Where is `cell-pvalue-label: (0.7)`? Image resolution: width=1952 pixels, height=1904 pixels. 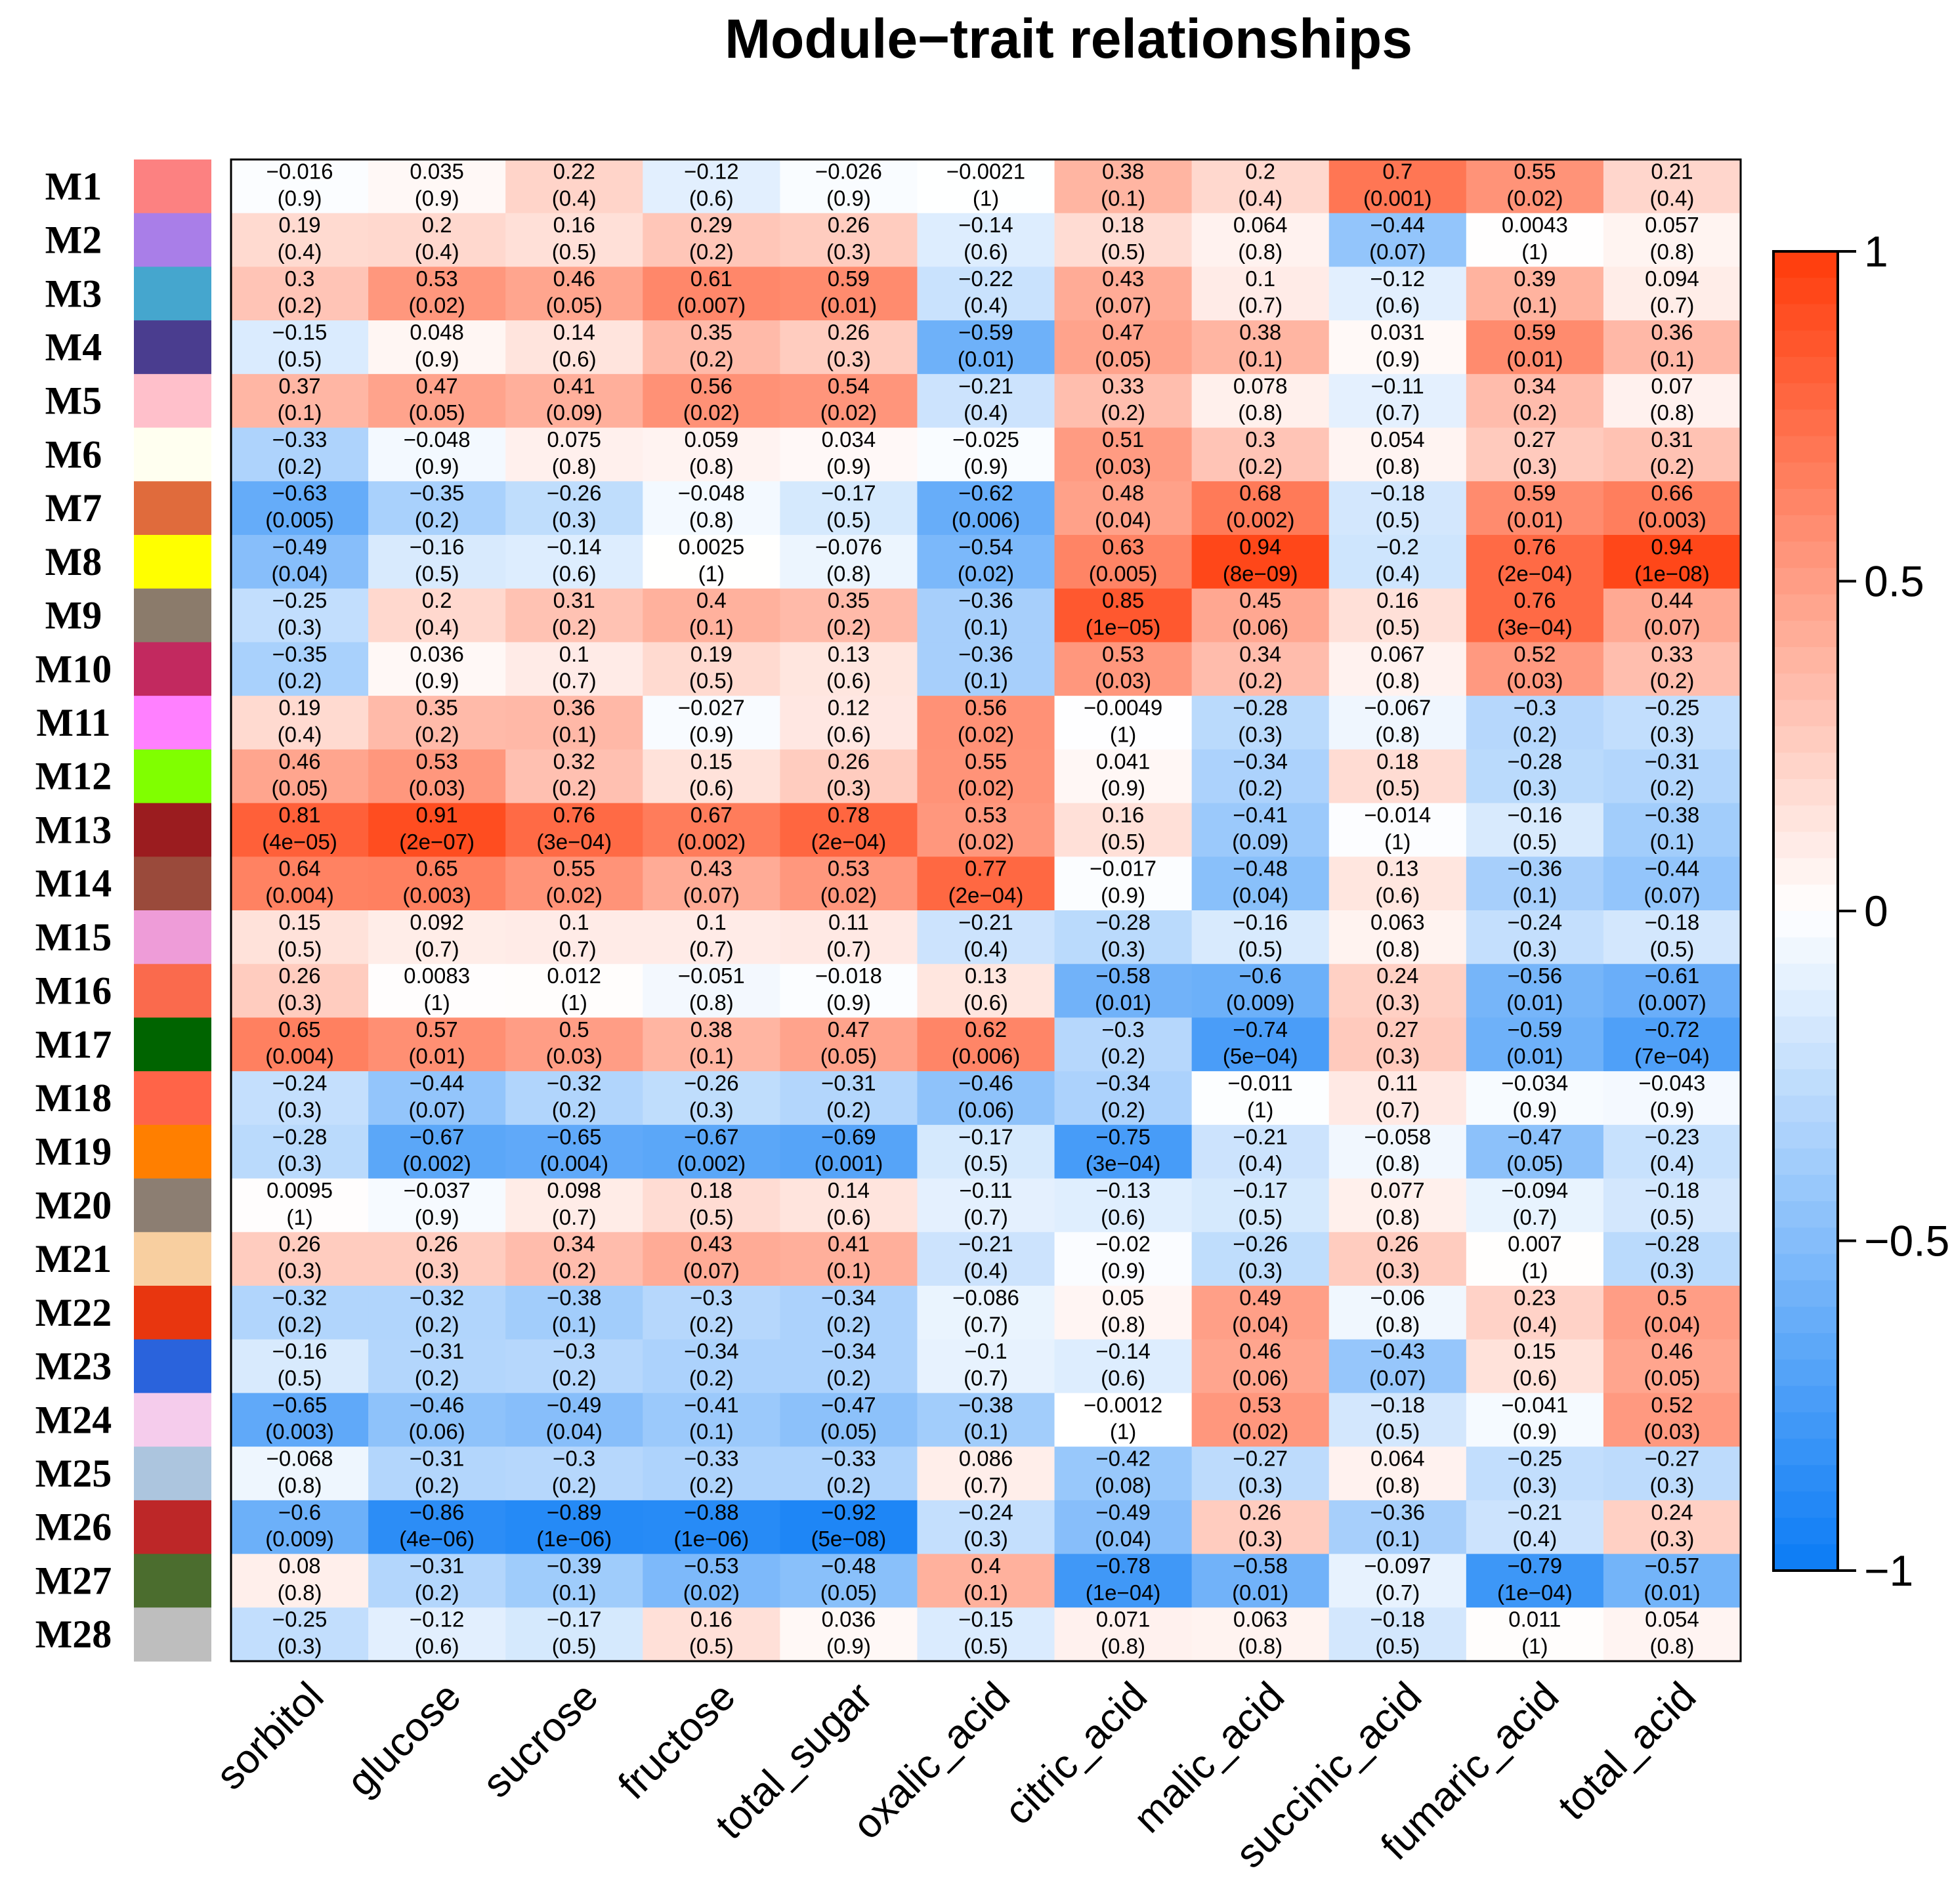
cell-pvalue-label: (0.7) is located at coordinates (574, 949).